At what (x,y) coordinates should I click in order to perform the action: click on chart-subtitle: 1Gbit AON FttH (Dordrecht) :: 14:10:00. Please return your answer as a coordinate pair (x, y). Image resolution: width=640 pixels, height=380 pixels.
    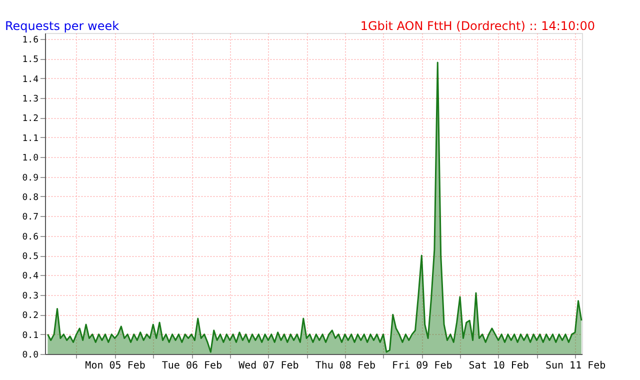
    Looking at the image, I should click on (477, 26).